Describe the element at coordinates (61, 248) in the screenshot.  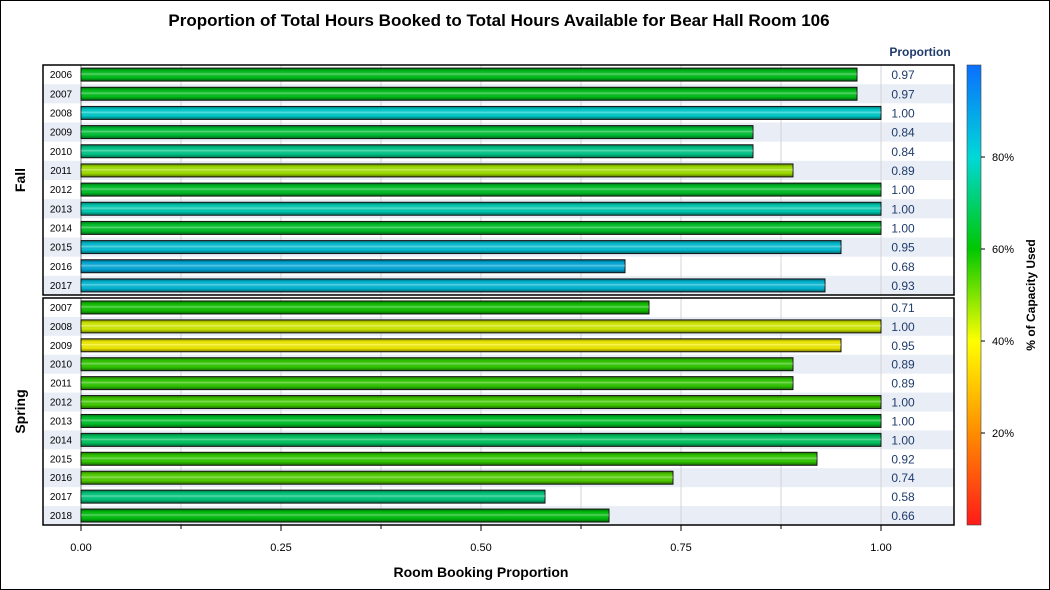
I see `category-label: 2015` at that location.